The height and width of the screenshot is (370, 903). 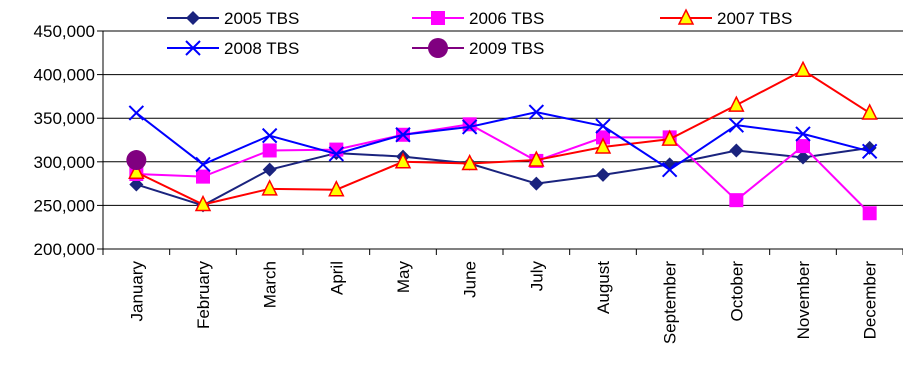 I want to click on legend-label: 2006 TBS, so click(x=506, y=18).